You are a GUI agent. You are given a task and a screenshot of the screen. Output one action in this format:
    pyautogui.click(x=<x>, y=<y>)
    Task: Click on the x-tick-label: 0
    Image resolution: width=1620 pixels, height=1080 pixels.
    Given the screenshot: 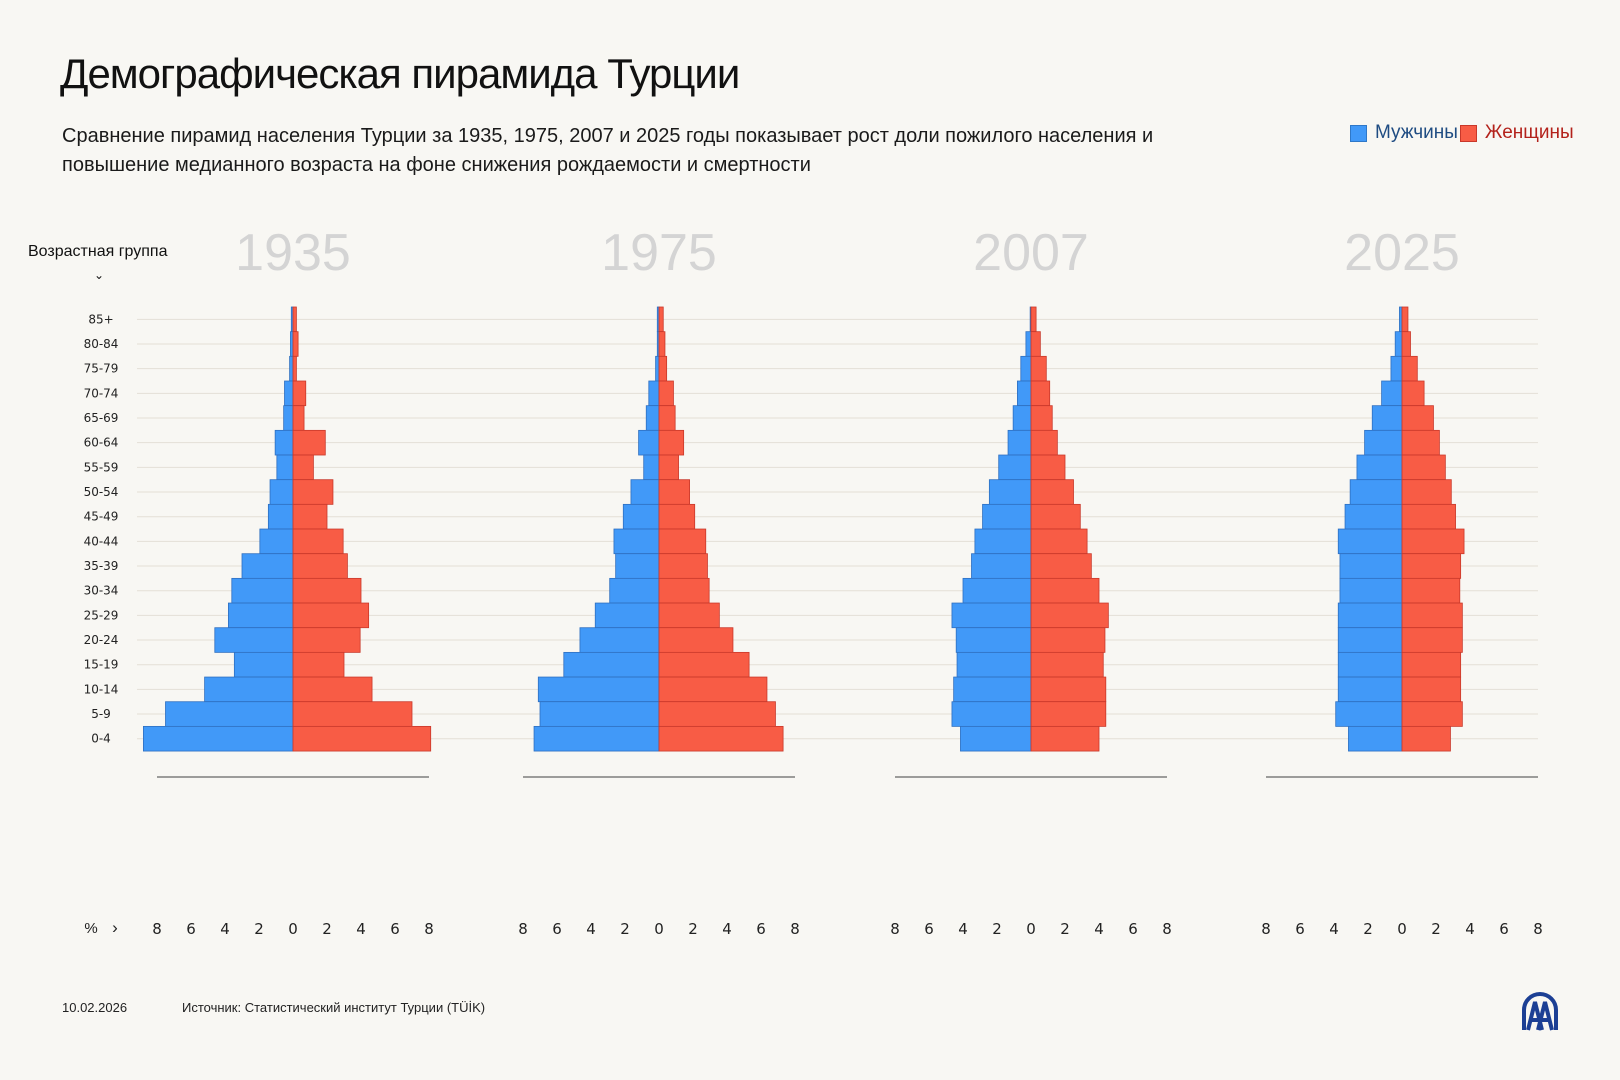 What is the action you would take?
    pyautogui.click(x=293, y=929)
    